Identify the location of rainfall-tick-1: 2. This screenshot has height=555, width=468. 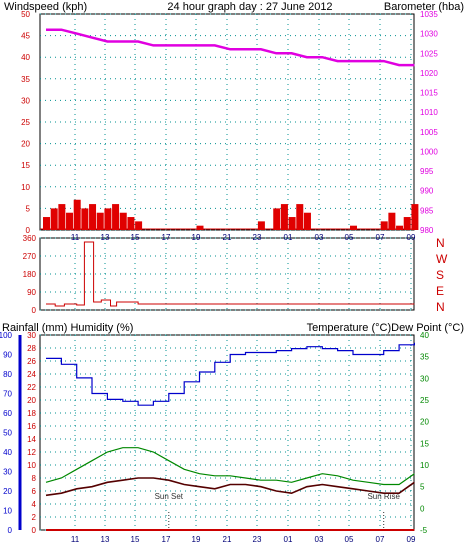
(34, 517).